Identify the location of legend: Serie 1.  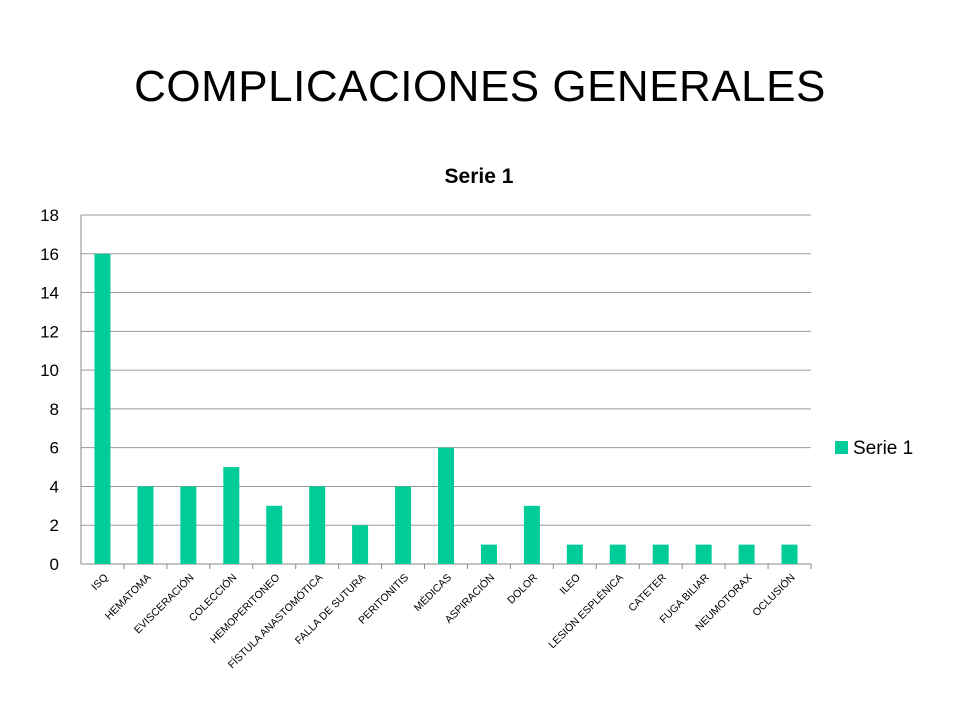
(874, 448).